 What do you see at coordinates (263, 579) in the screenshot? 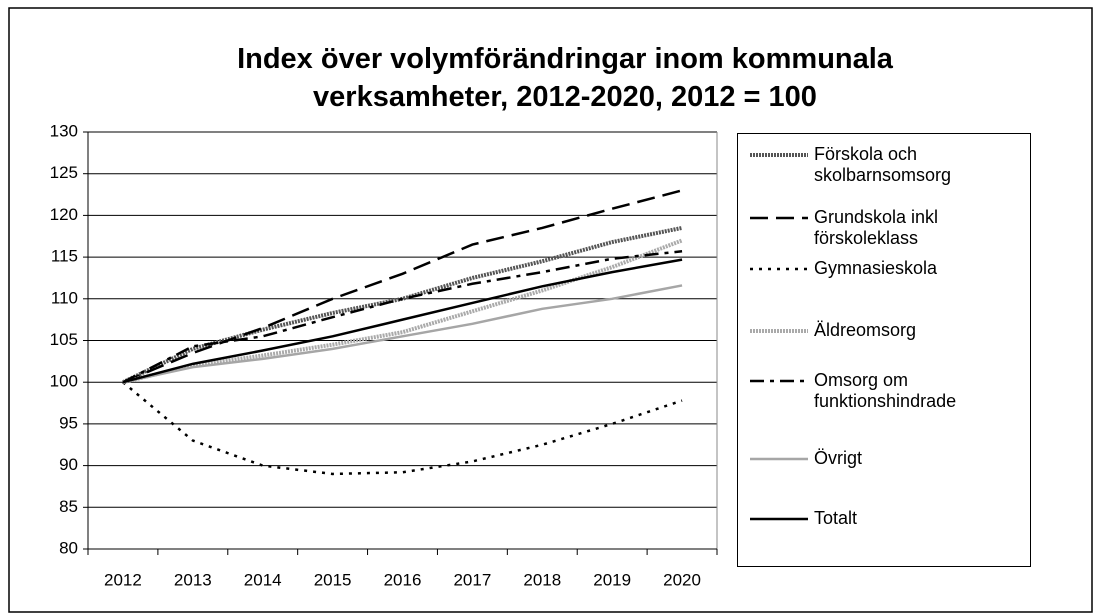
I see `x-tick-label: 2014` at bounding box center [263, 579].